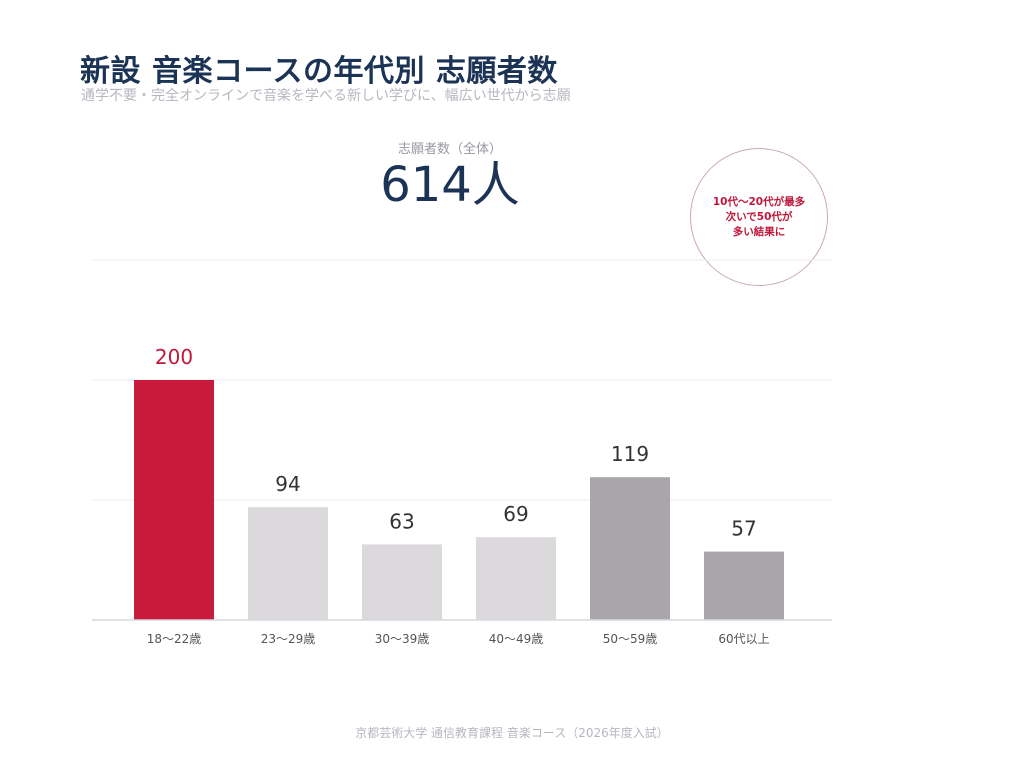 The height and width of the screenshot is (768, 1024). I want to click on bar-value-label: 119, so click(630, 454).